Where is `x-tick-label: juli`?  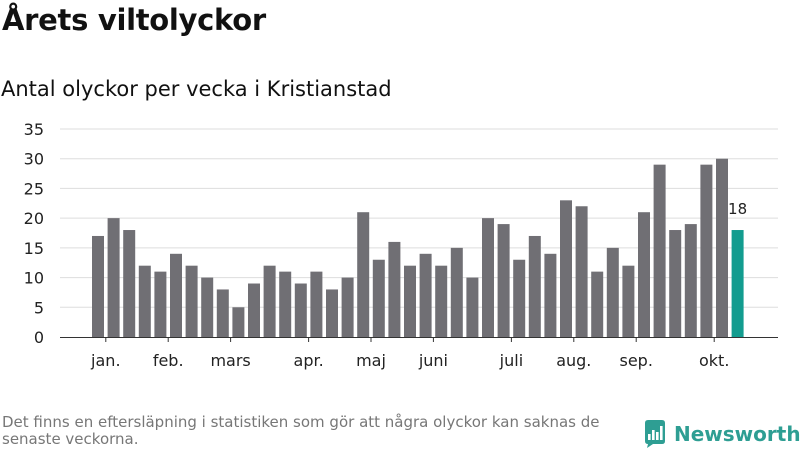 x-tick-label: juli is located at coordinates (511, 360).